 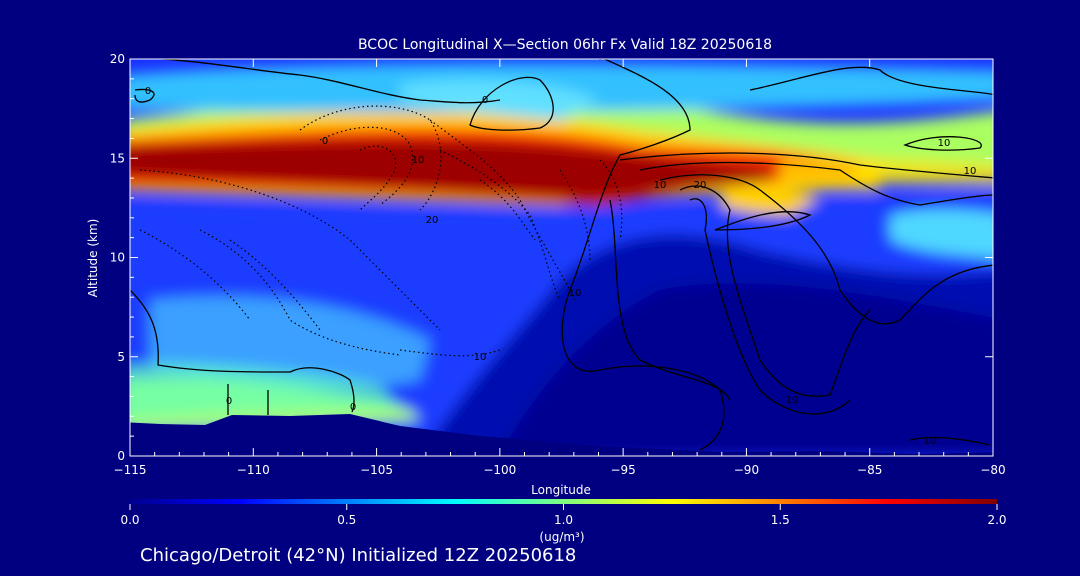 I want to click on x-tick-label: −85, so click(x=869, y=470).